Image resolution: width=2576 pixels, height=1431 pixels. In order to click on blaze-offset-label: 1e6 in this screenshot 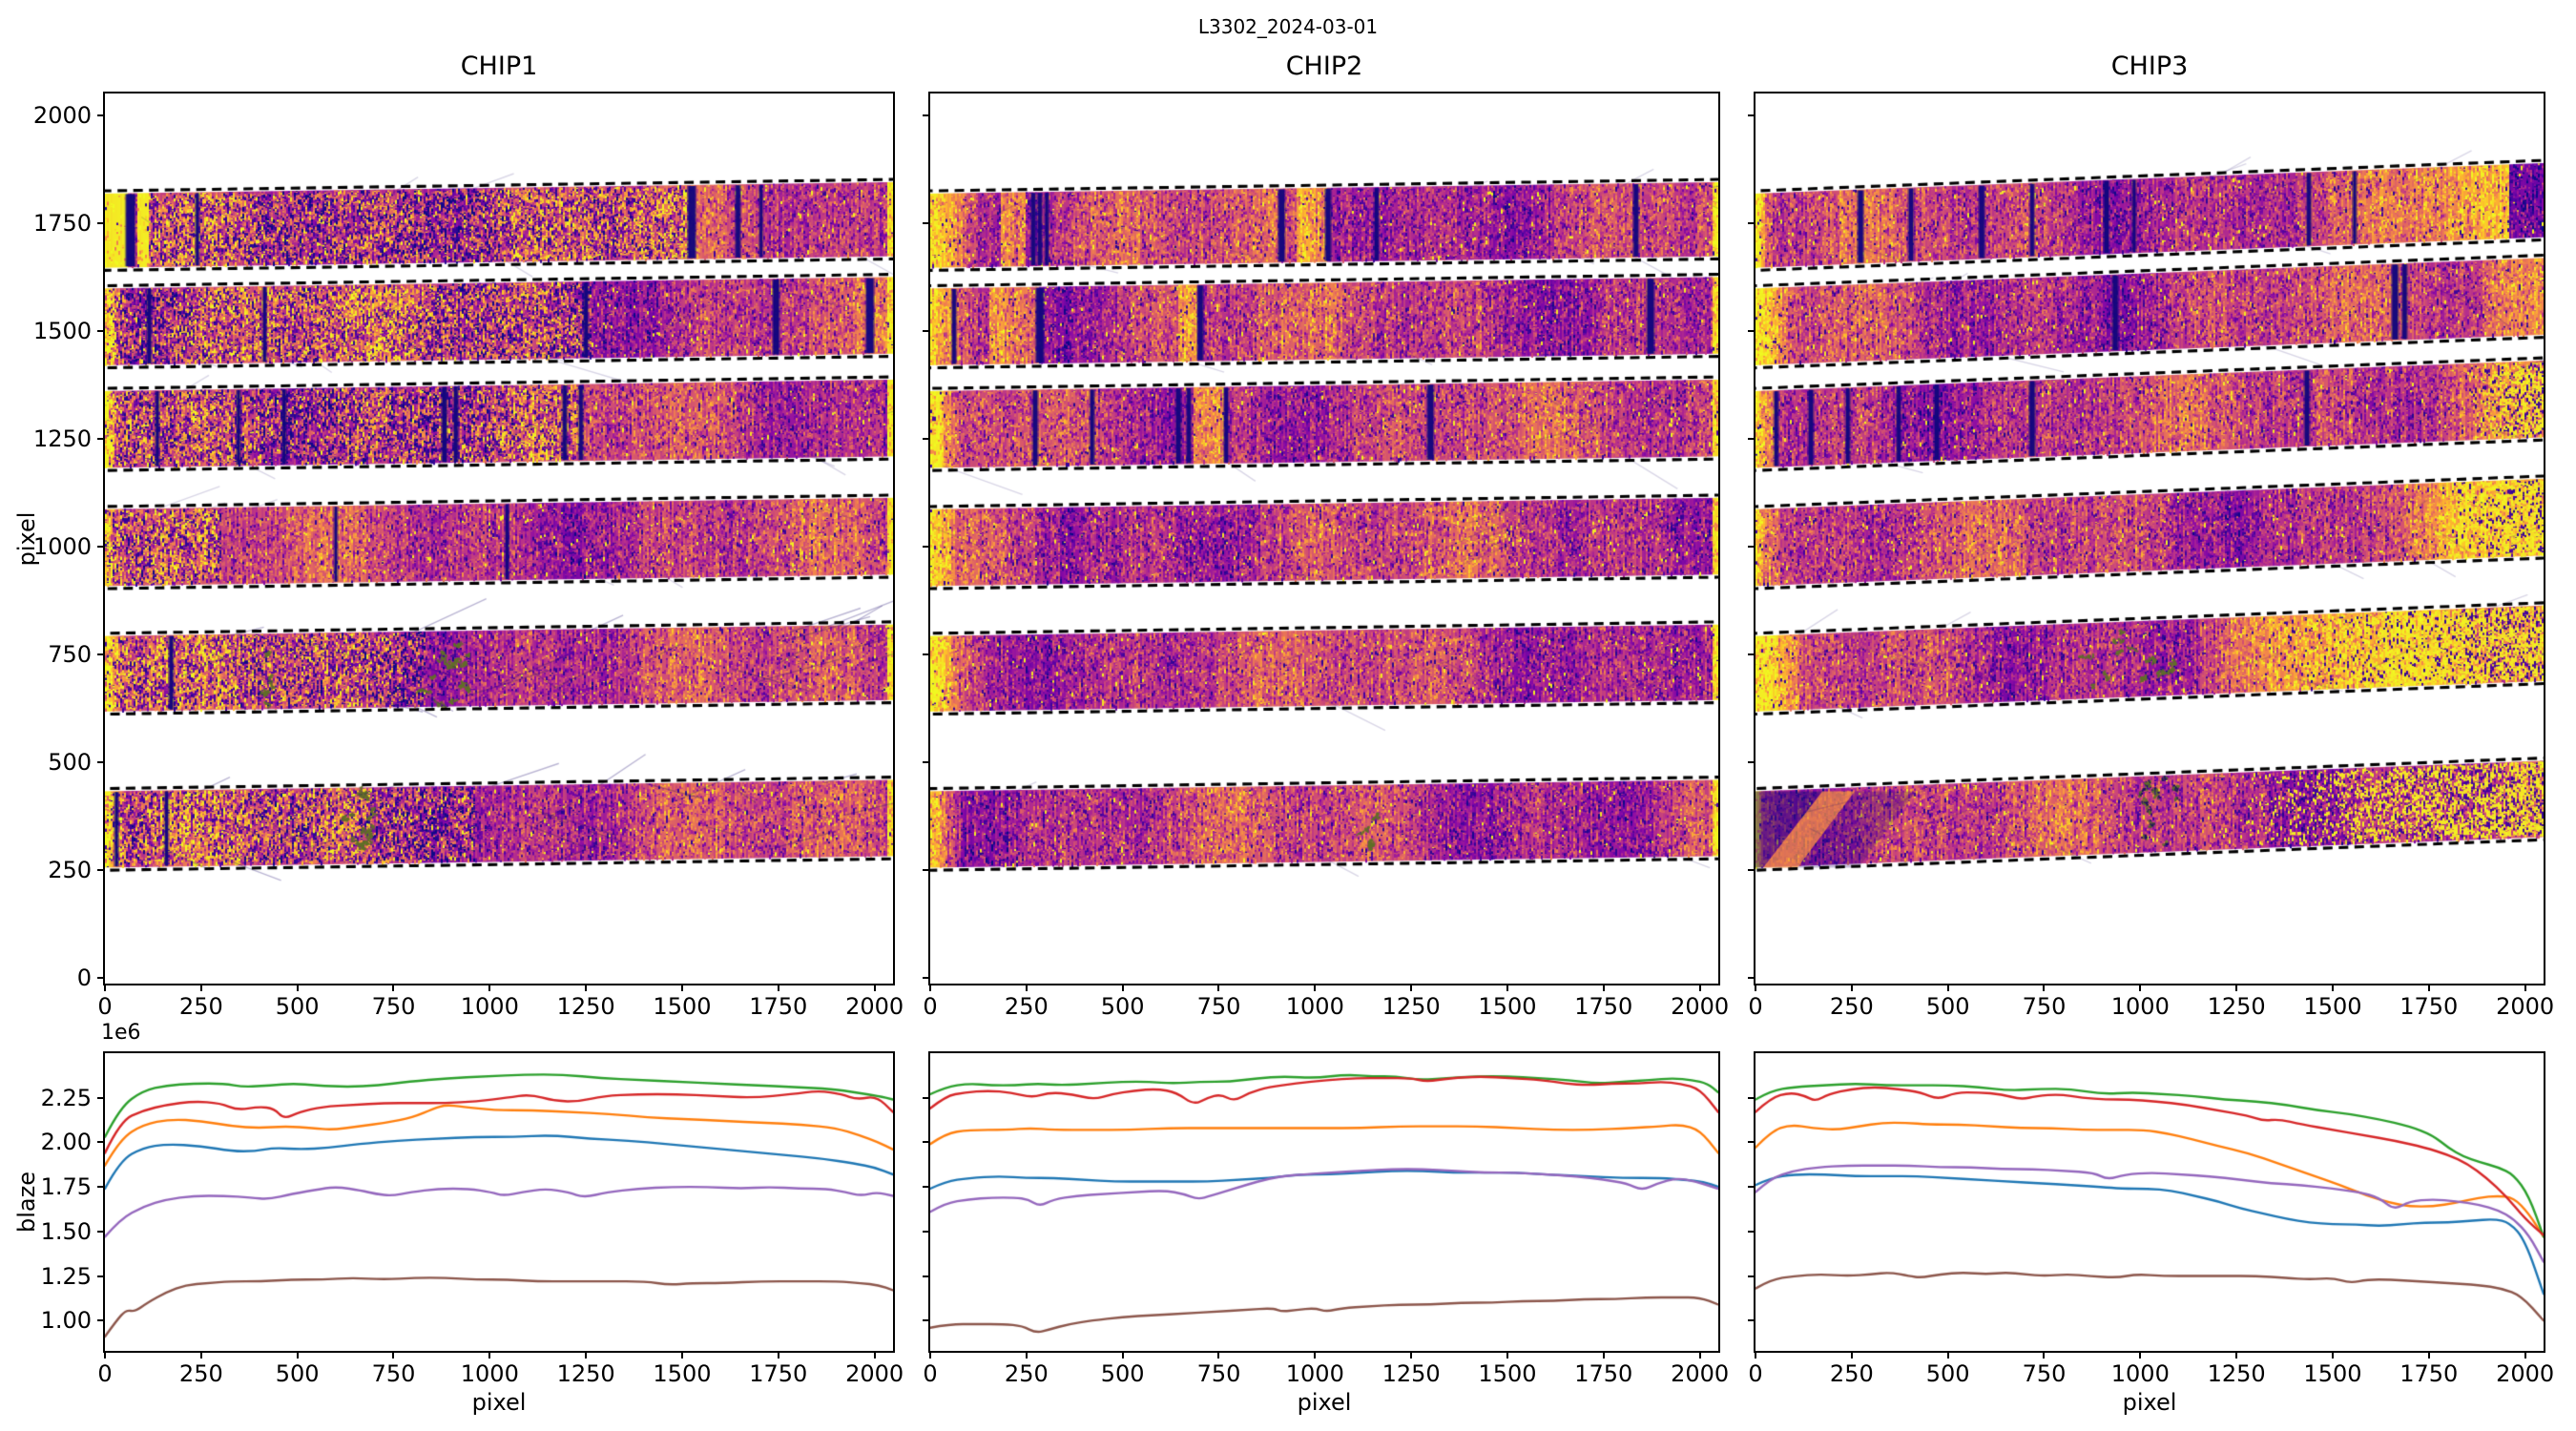, I will do `click(121, 1033)`.